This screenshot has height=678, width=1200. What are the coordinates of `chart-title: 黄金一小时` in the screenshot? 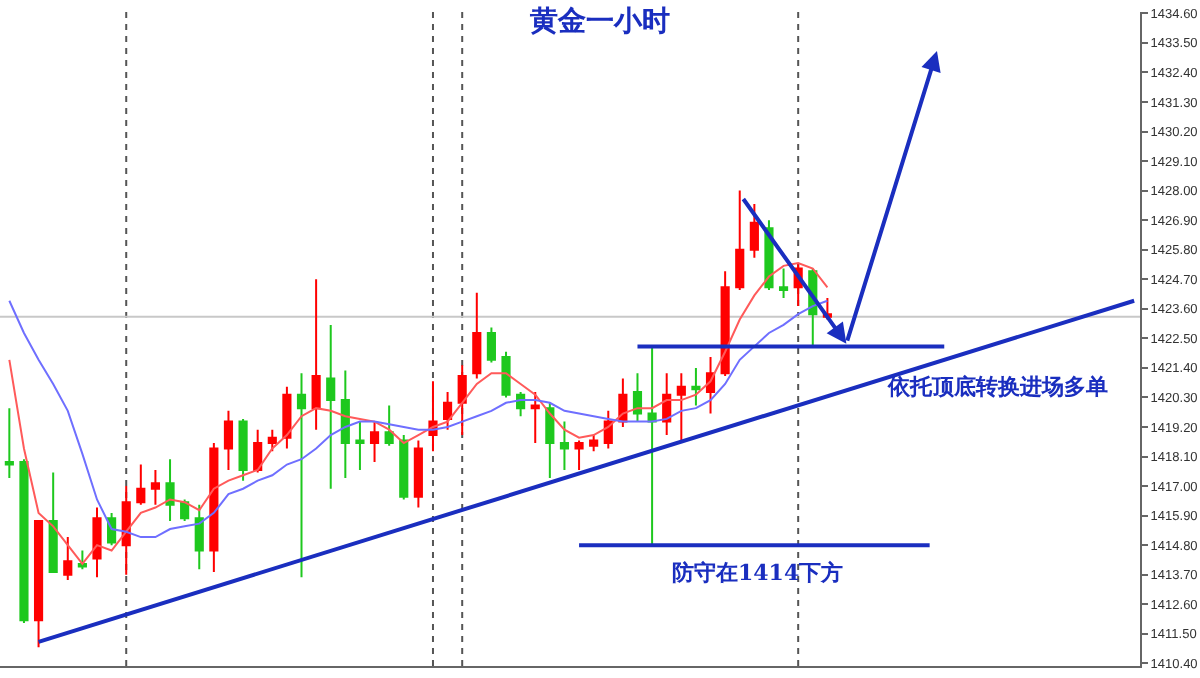 It's located at (599, 21).